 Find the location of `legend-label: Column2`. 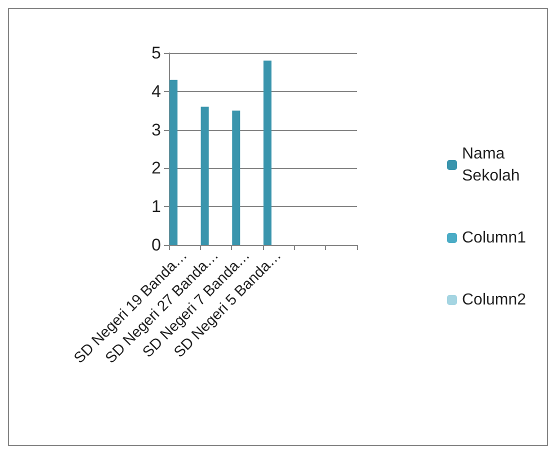

legend-label: Column2 is located at coordinates (494, 300).